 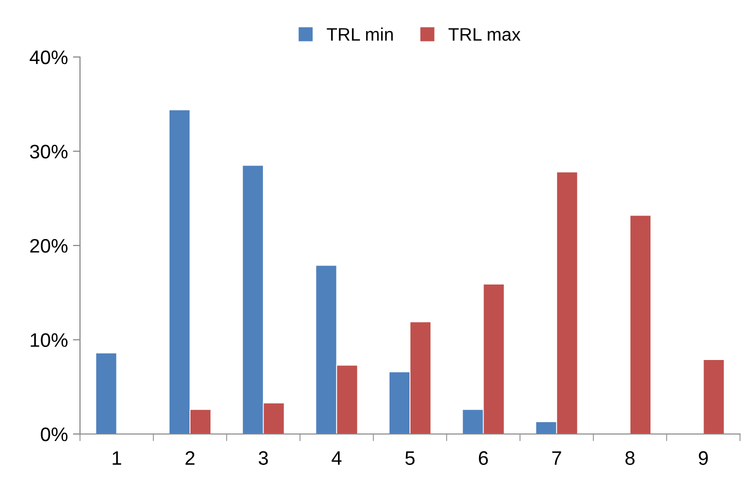 What do you see at coordinates (190, 458) in the screenshot?
I see `x-tick-label: 2` at bounding box center [190, 458].